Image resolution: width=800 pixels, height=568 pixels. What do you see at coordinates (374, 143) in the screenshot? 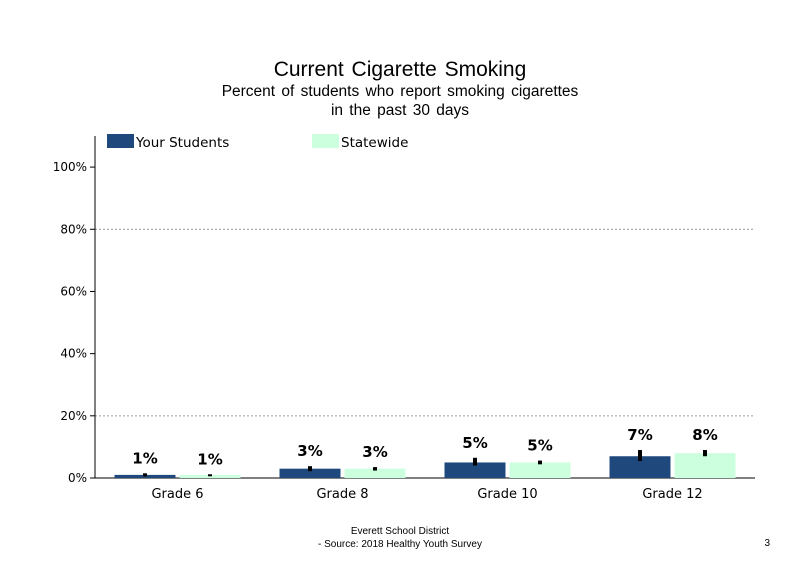
I see `legend-label: Statewide` at bounding box center [374, 143].